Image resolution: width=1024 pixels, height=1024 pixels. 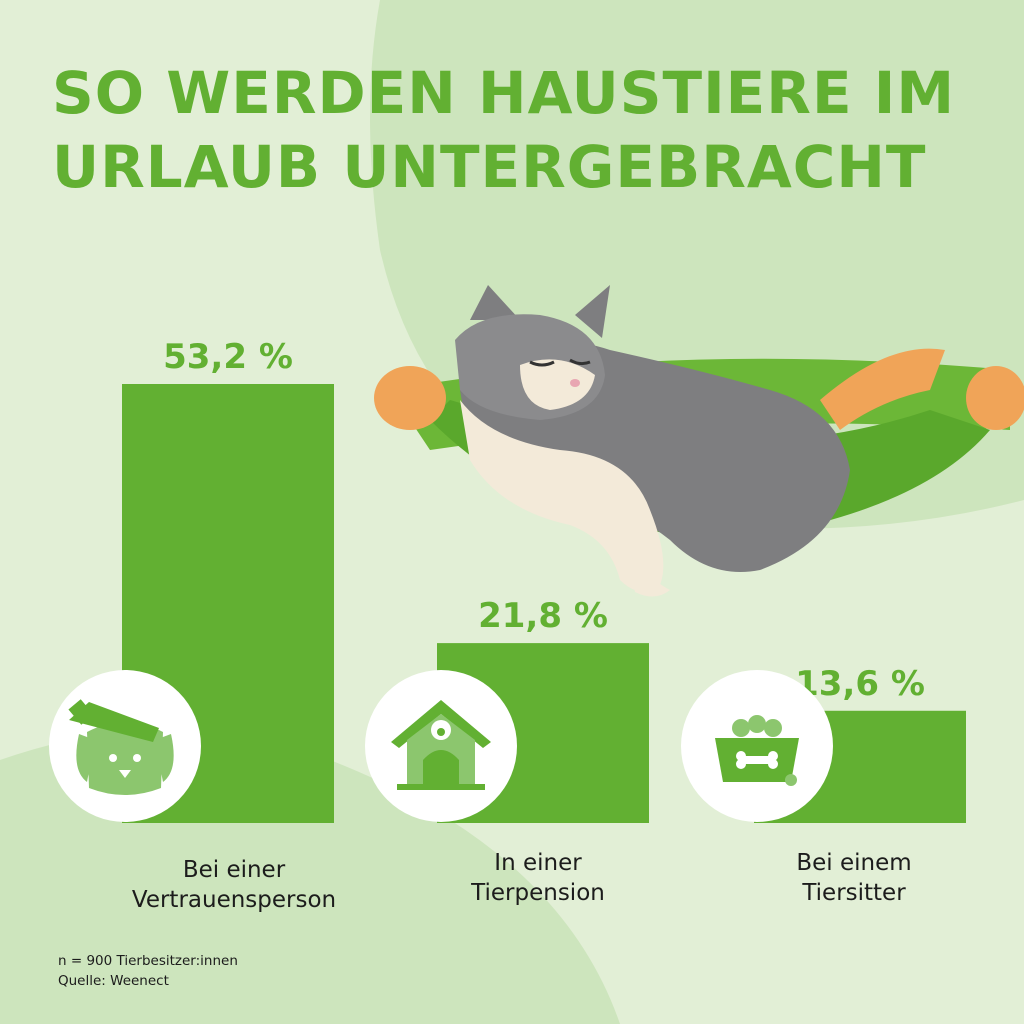 What do you see at coordinates (562, 496) in the screenshot?
I see `cat-chest` at bounding box center [562, 496].